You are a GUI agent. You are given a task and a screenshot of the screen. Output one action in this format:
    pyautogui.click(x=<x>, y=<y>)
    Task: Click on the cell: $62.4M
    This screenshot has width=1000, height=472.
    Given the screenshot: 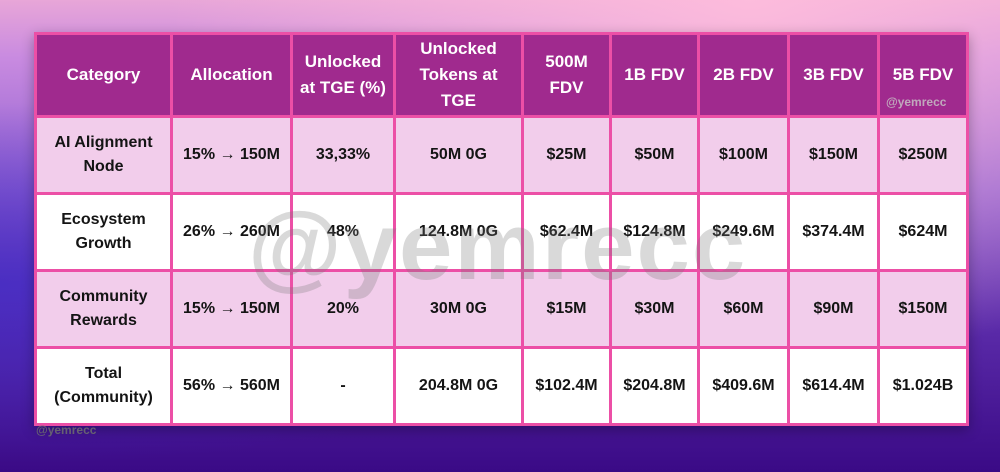 What is the action you would take?
    pyautogui.click(x=566, y=232)
    